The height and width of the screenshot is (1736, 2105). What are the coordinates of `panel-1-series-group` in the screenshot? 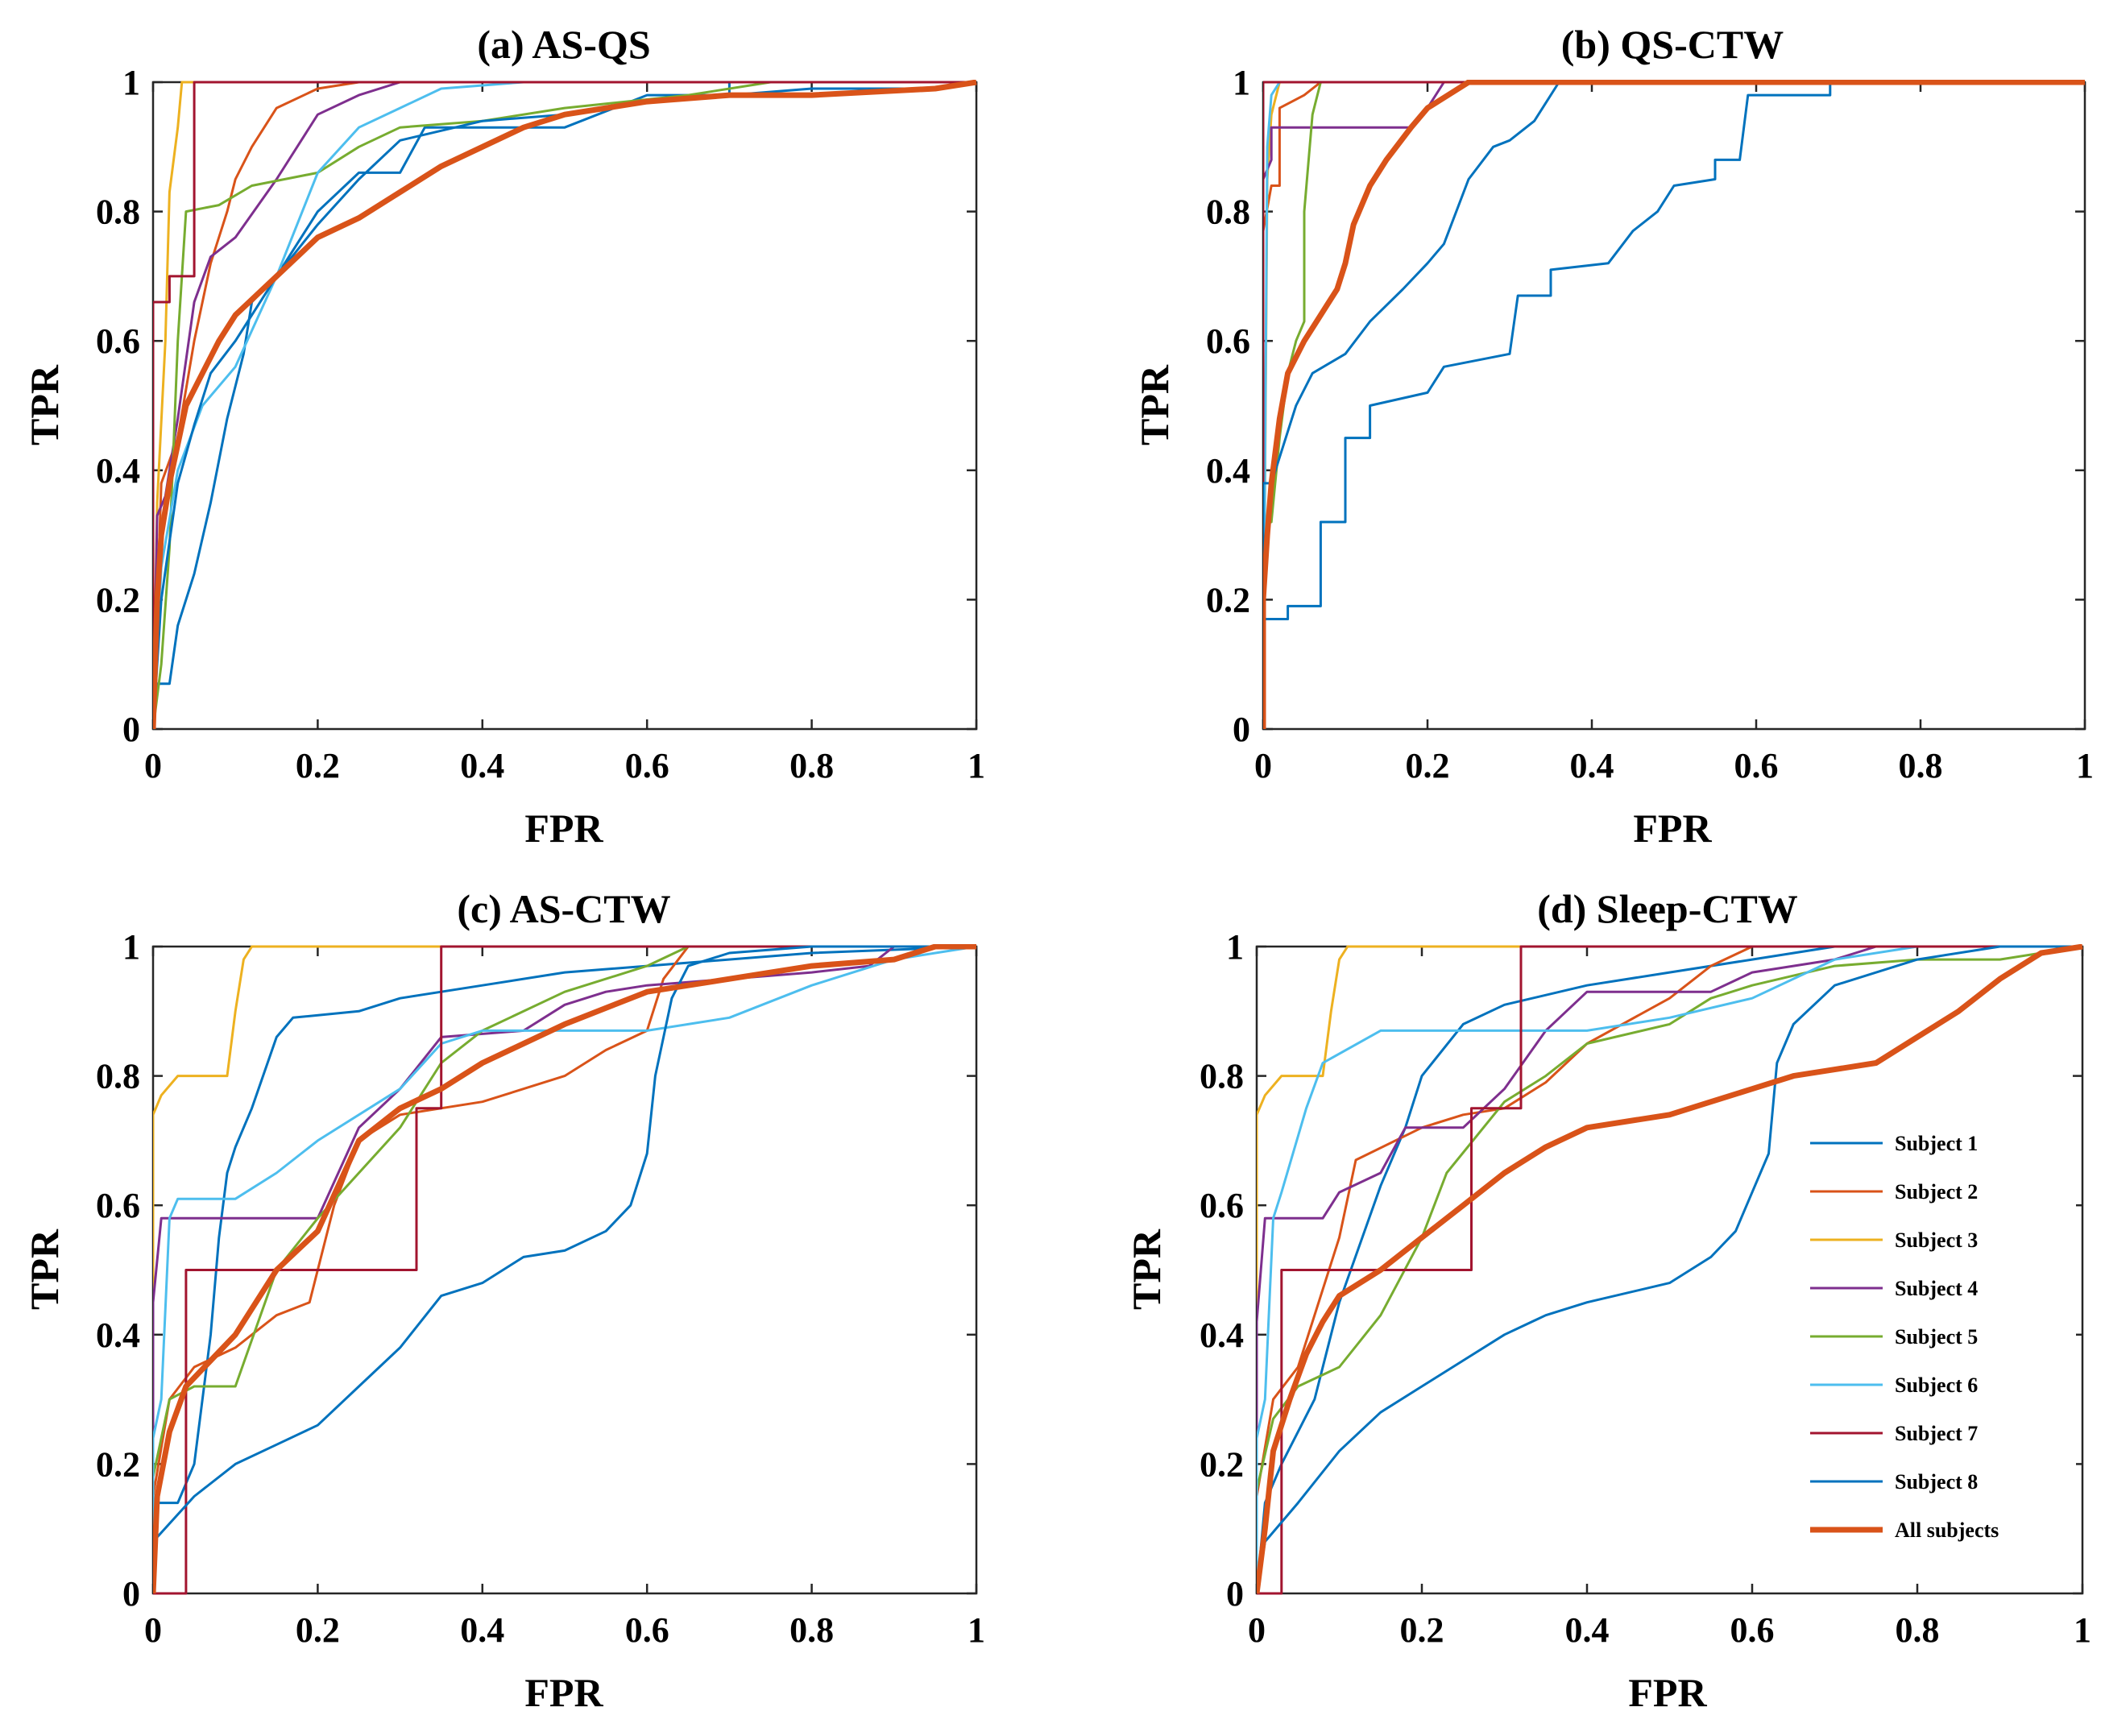 It's located at (1674, 405).